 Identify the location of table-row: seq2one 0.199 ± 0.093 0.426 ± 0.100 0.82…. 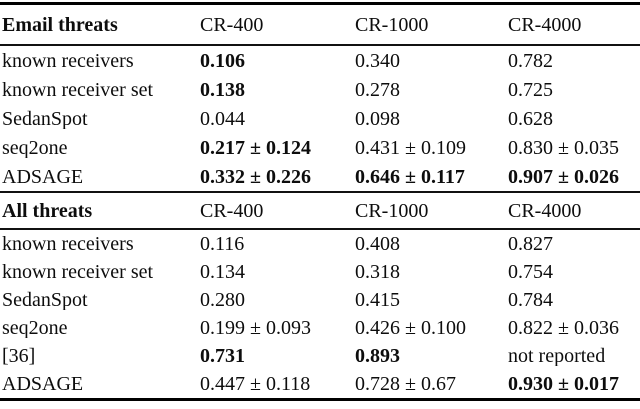
(320, 328).